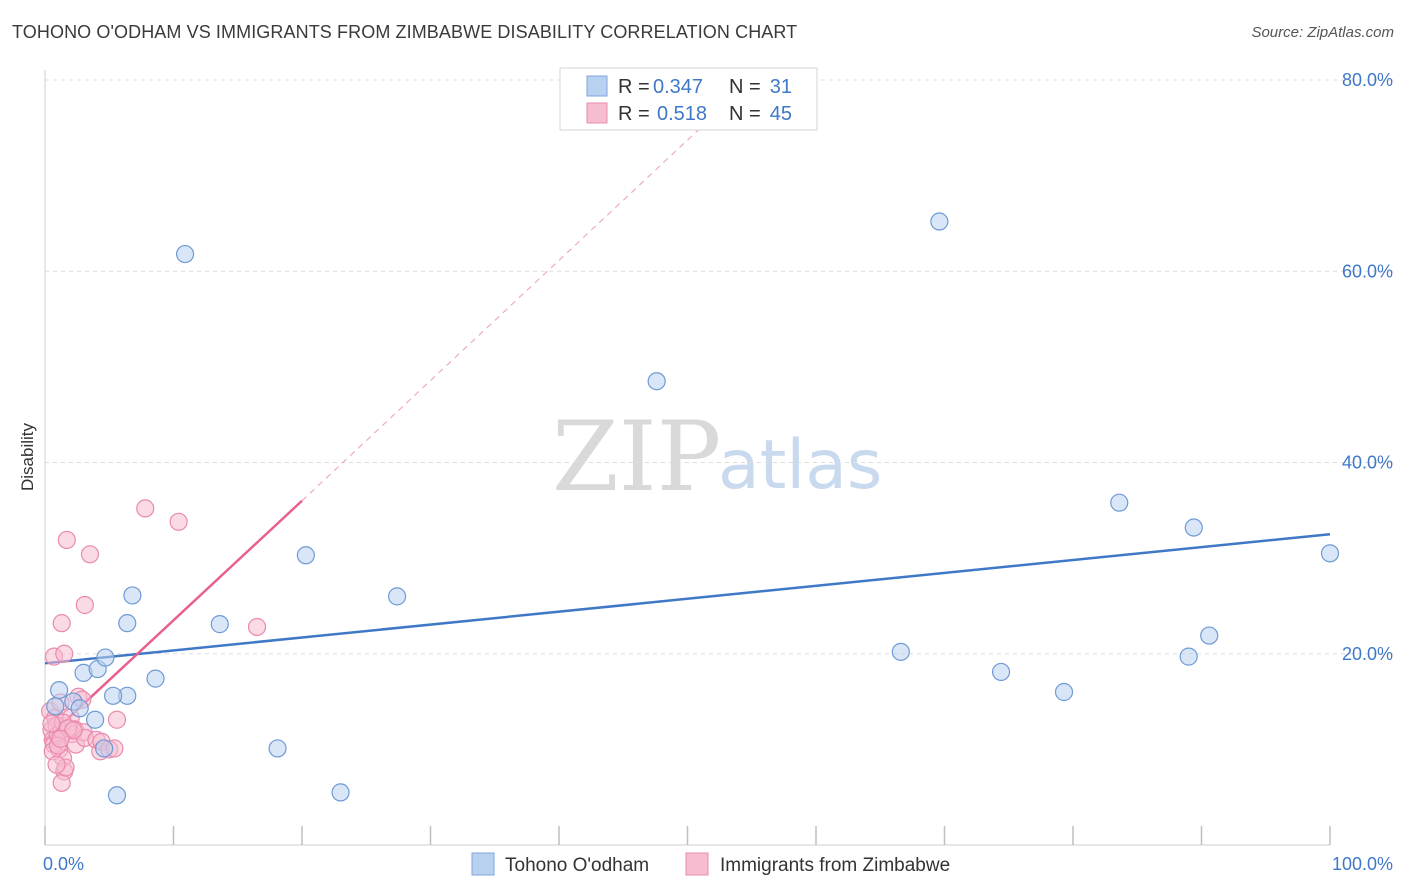  What do you see at coordinates (697, 864) in the screenshot?
I see `series-legend-swatch-pink` at bounding box center [697, 864].